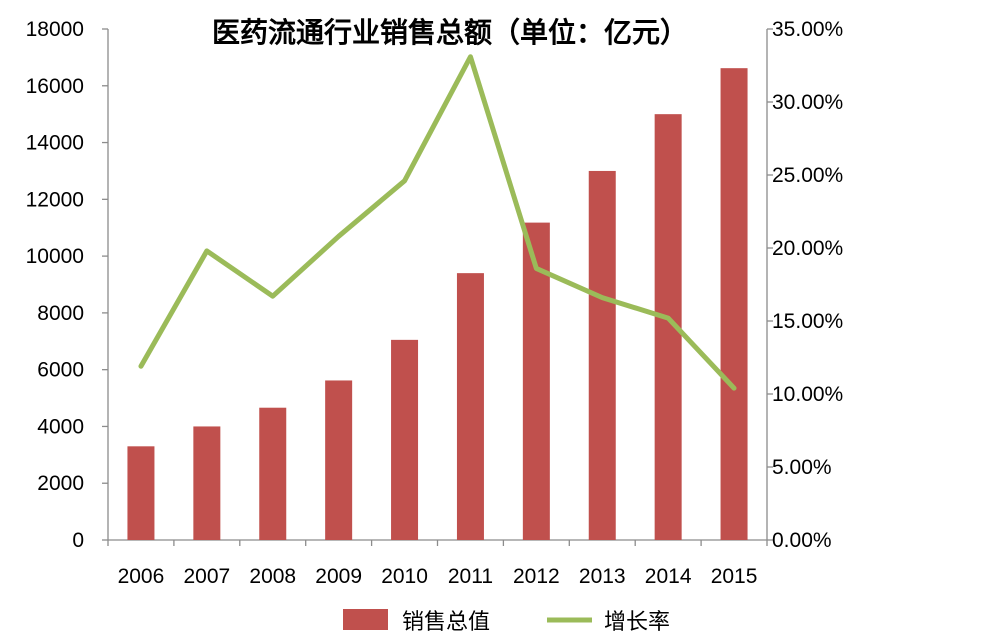 The width and height of the screenshot is (995, 641). Describe the element at coordinates (55, 256) in the screenshot. I see `y-left-tick-label: 10000` at that location.